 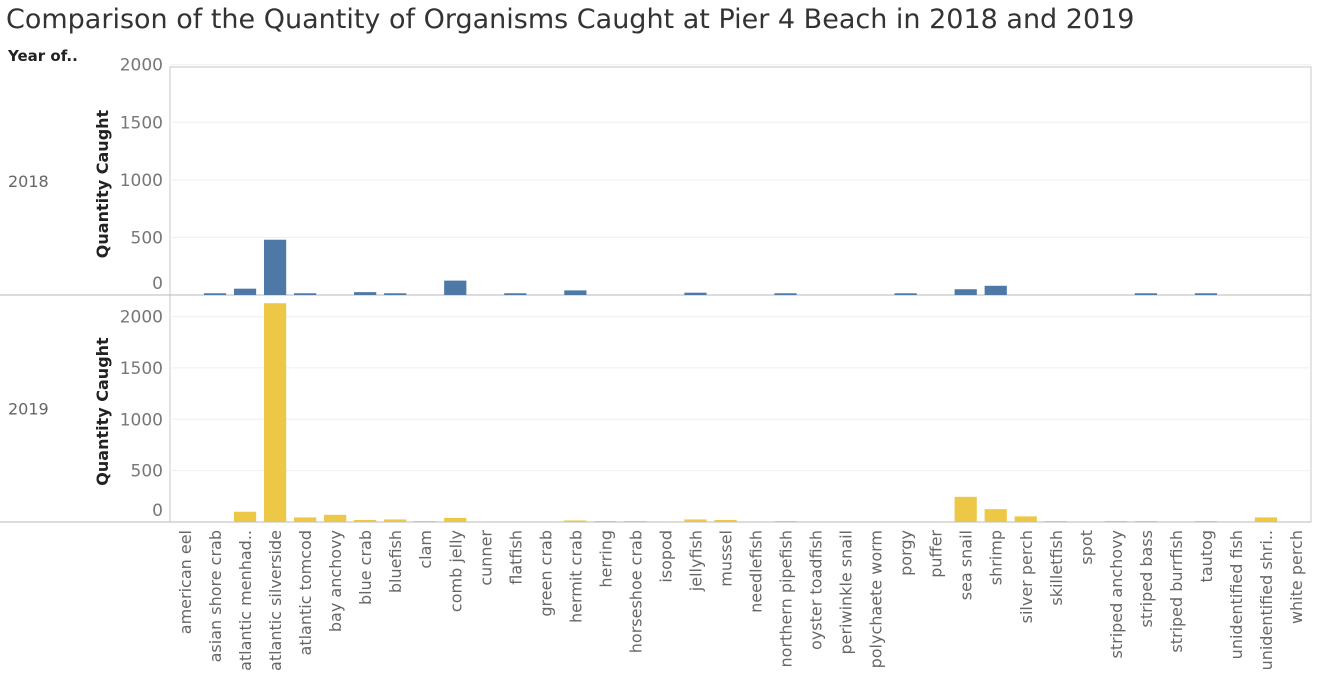 What do you see at coordinates (966, 565) in the screenshot?
I see `x-tick-label: sea snail` at bounding box center [966, 565].